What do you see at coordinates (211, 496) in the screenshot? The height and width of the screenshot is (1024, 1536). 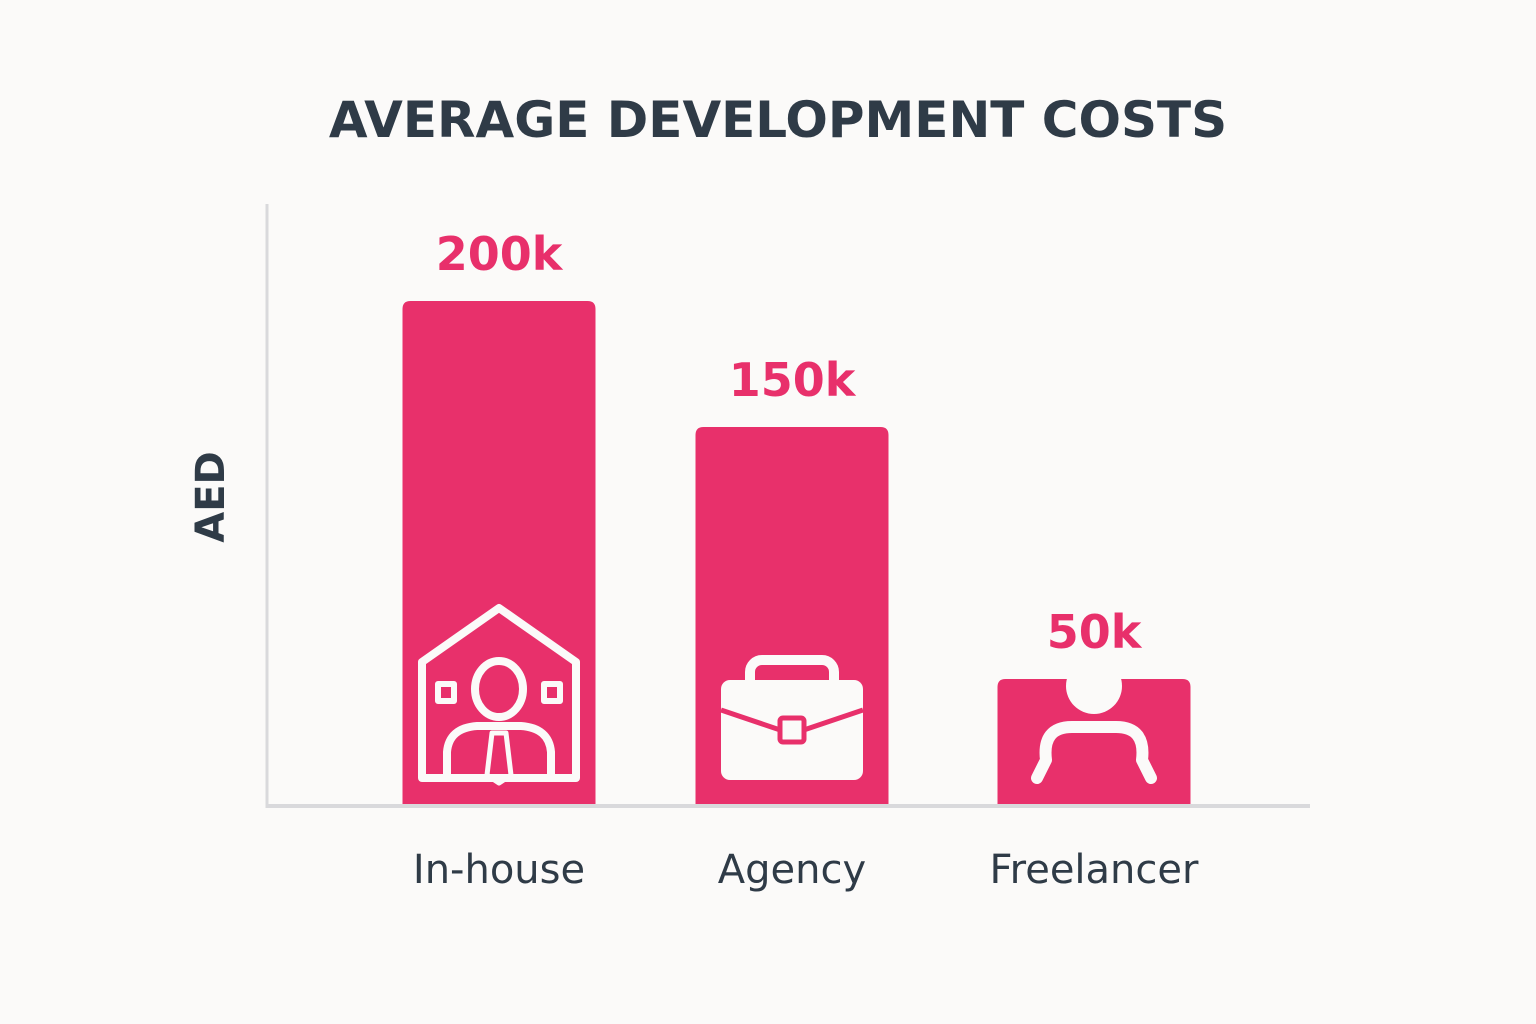 I see `y-axis-label: AED` at bounding box center [211, 496].